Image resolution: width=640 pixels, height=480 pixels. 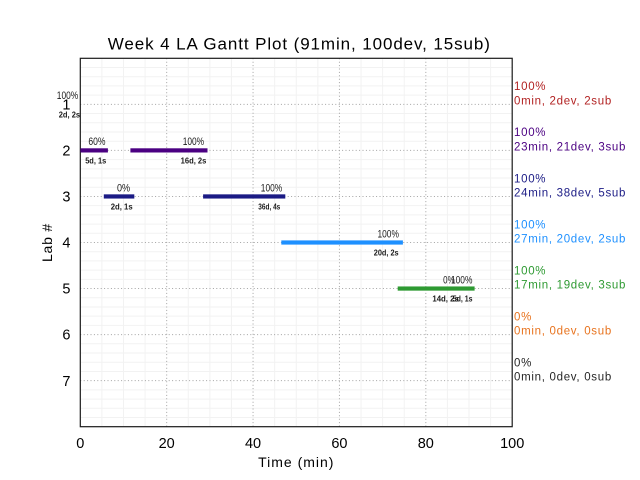 I want to click on svg-text: 0min, 2dev, 2sub, so click(x=563, y=101).